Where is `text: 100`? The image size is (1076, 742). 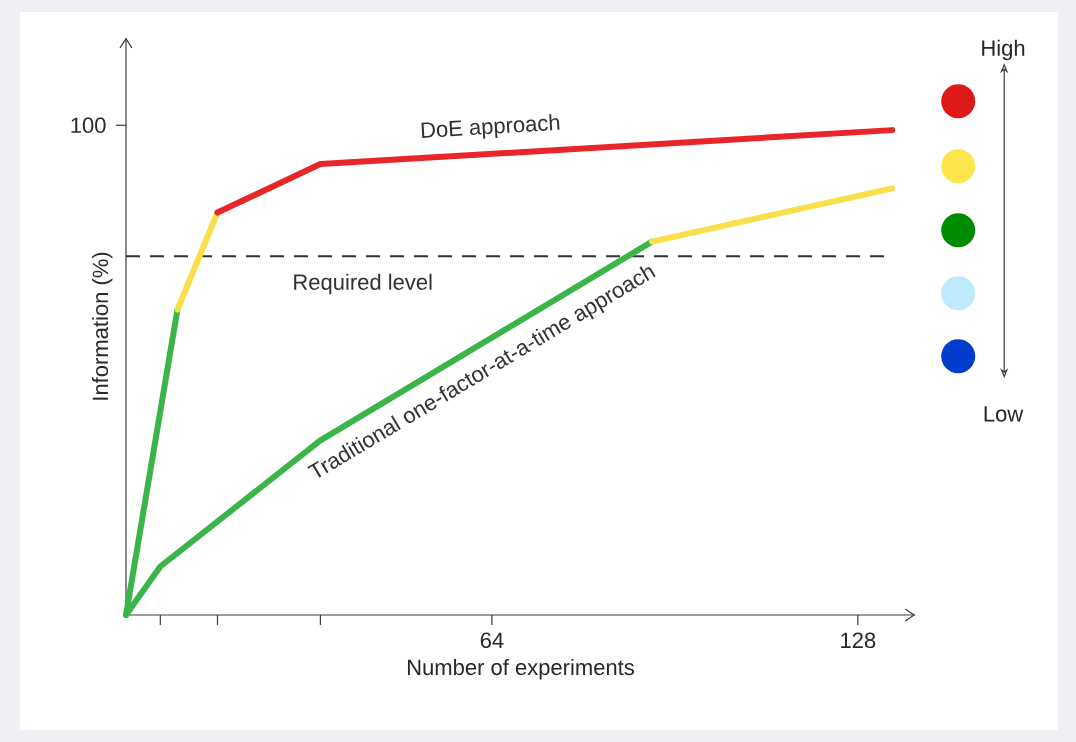
text: 100 is located at coordinates (88, 125).